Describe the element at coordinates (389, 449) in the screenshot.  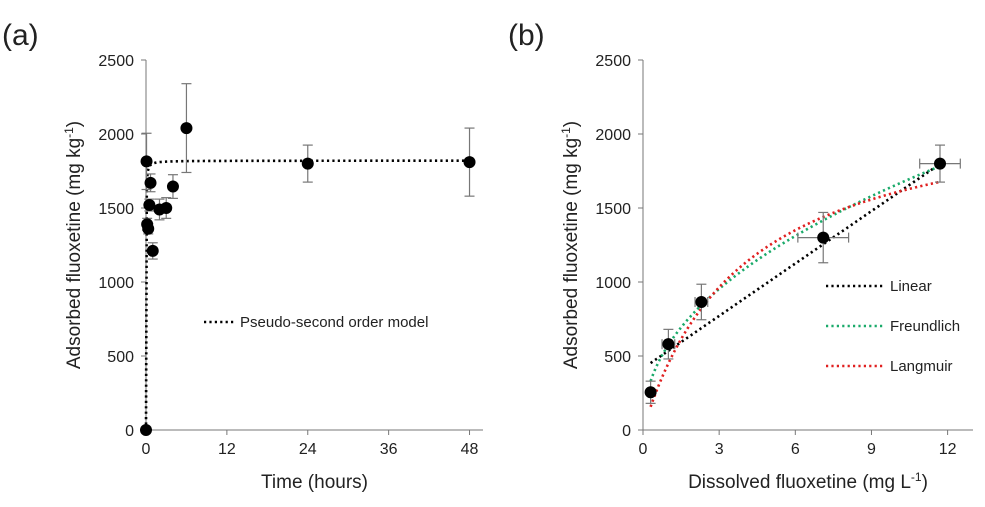
I see `x-tick-label: 36` at that location.